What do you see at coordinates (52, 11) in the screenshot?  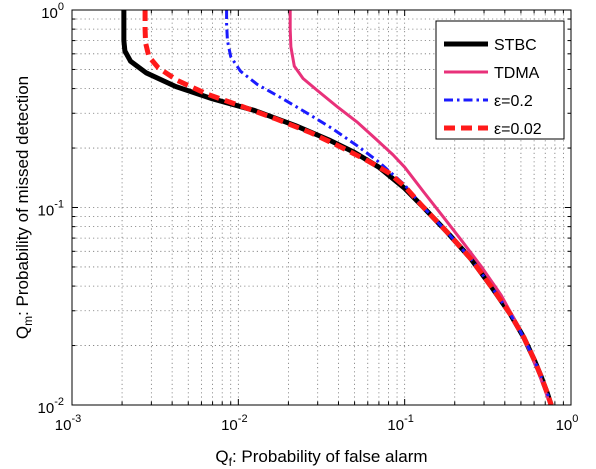 I see `y-tick-label: 10⁰` at bounding box center [52, 11].